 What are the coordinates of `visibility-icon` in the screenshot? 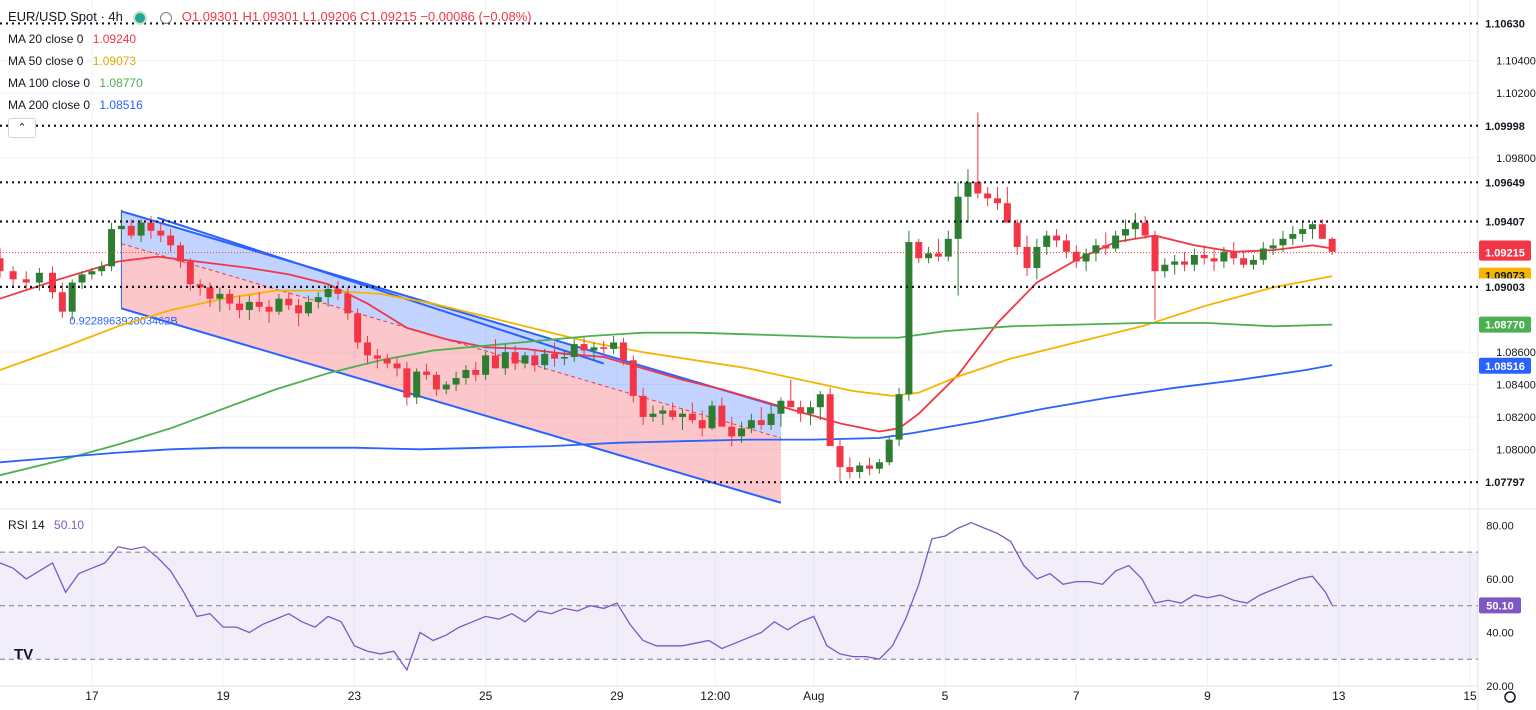 It's located at (166, 17).